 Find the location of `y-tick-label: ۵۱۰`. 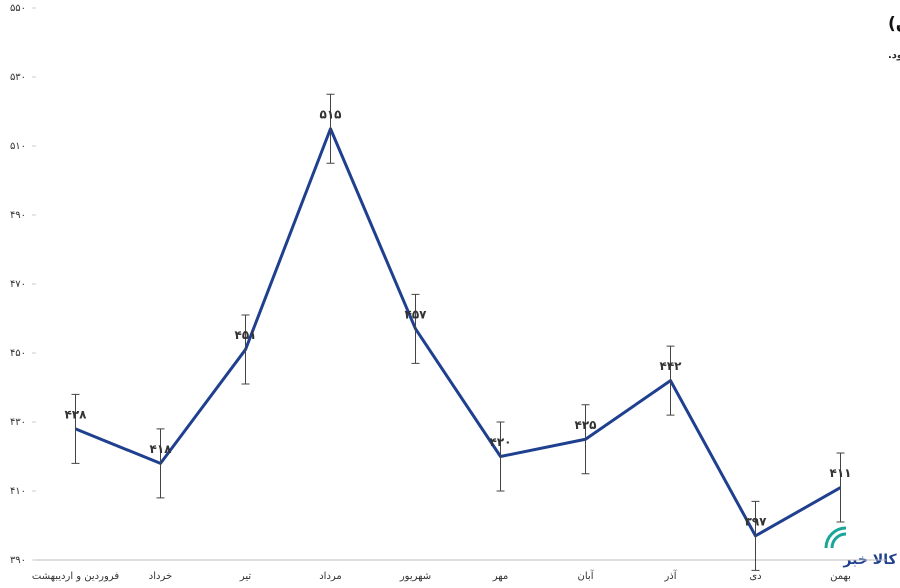

y-tick-label: ۵۱۰ is located at coordinates (18, 146).